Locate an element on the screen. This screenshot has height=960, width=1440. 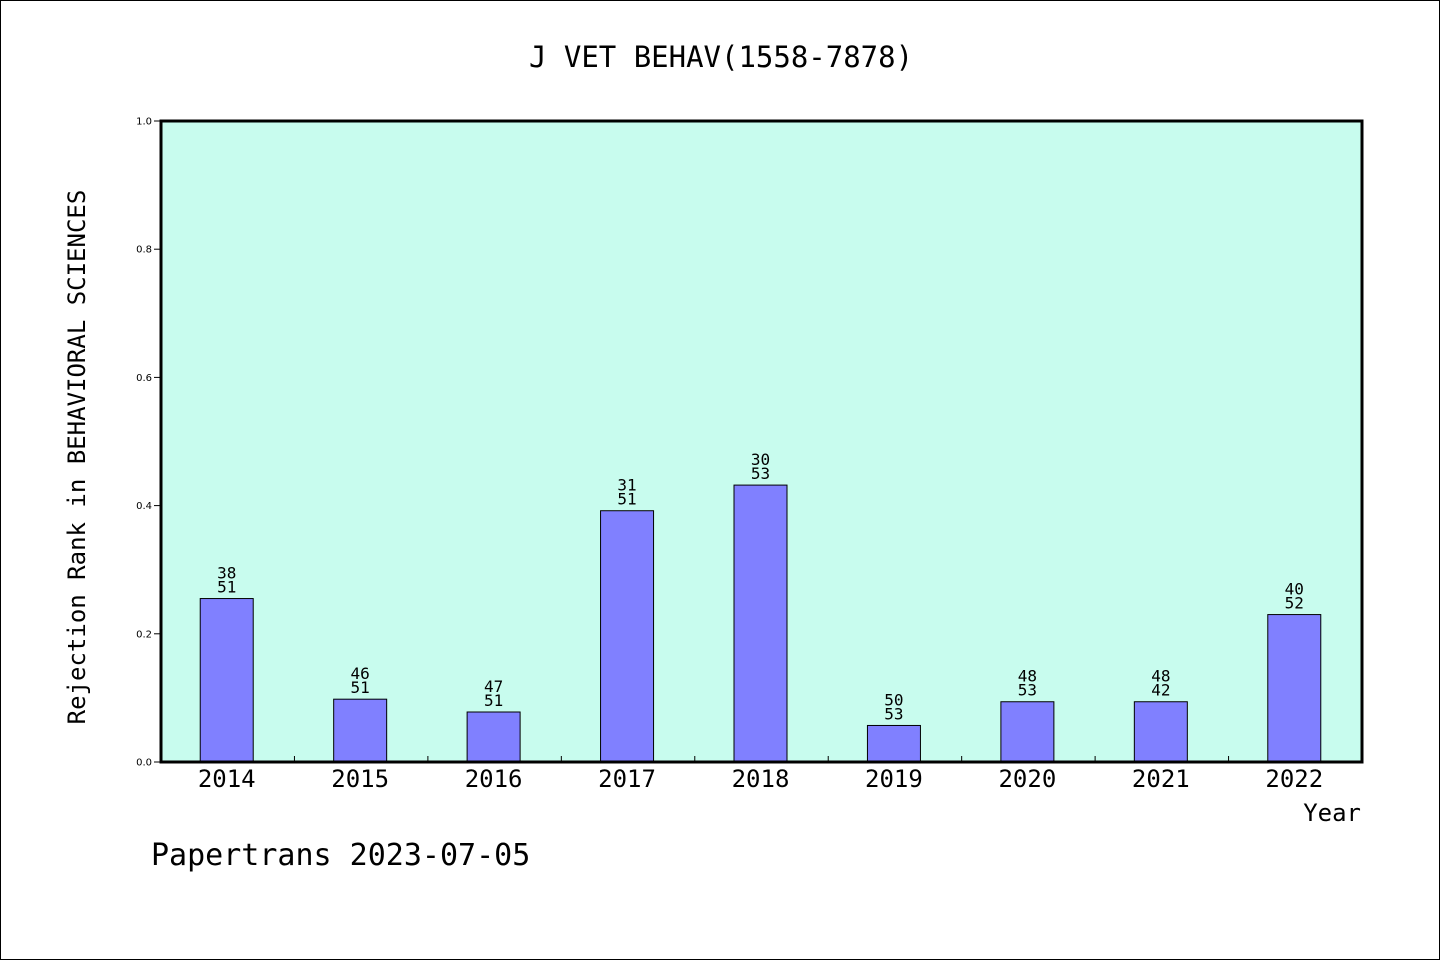
x-tick-label-2020: 2020 is located at coordinates (1027, 779).